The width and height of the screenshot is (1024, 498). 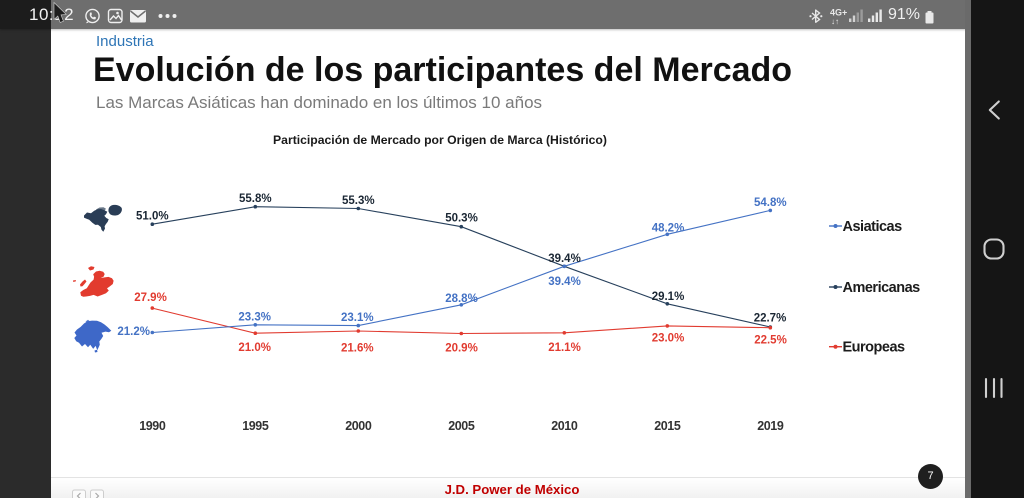 I want to click on svg-text: 51.0%, so click(x=152, y=217).